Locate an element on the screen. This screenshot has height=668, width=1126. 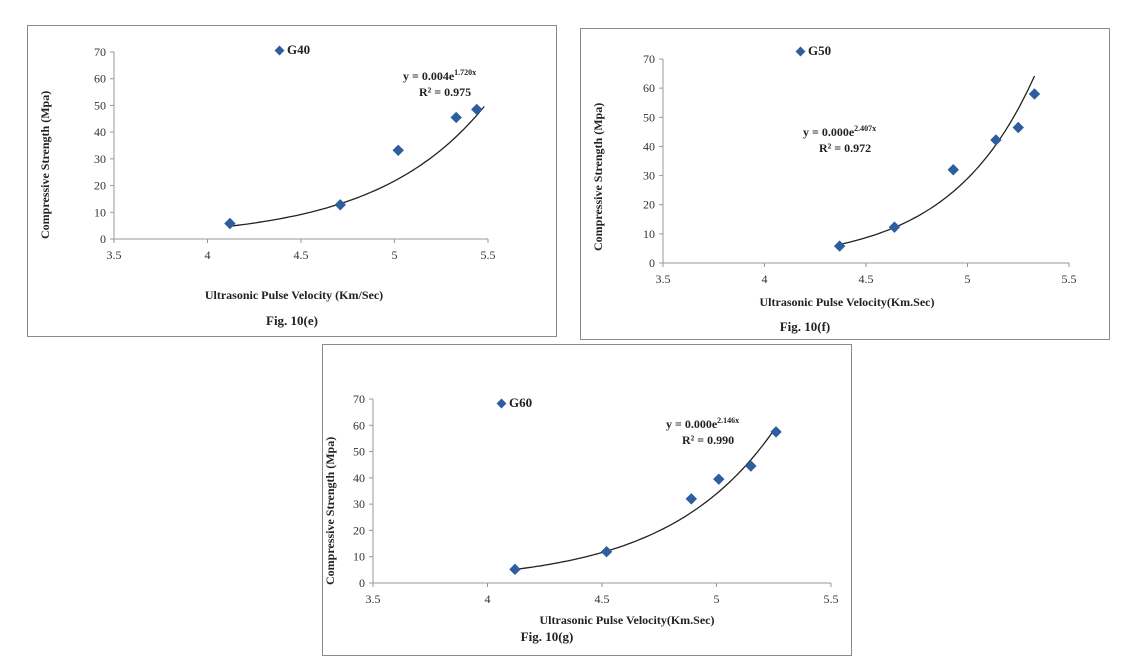
legend-label: G50 is located at coordinates (820, 50).